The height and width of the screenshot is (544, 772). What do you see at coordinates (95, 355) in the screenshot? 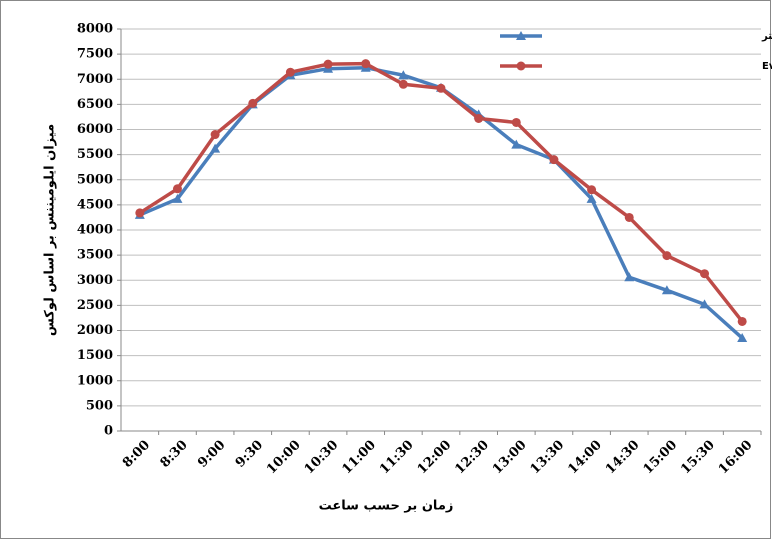
I see `y-tick-label: 1500` at bounding box center [95, 355].